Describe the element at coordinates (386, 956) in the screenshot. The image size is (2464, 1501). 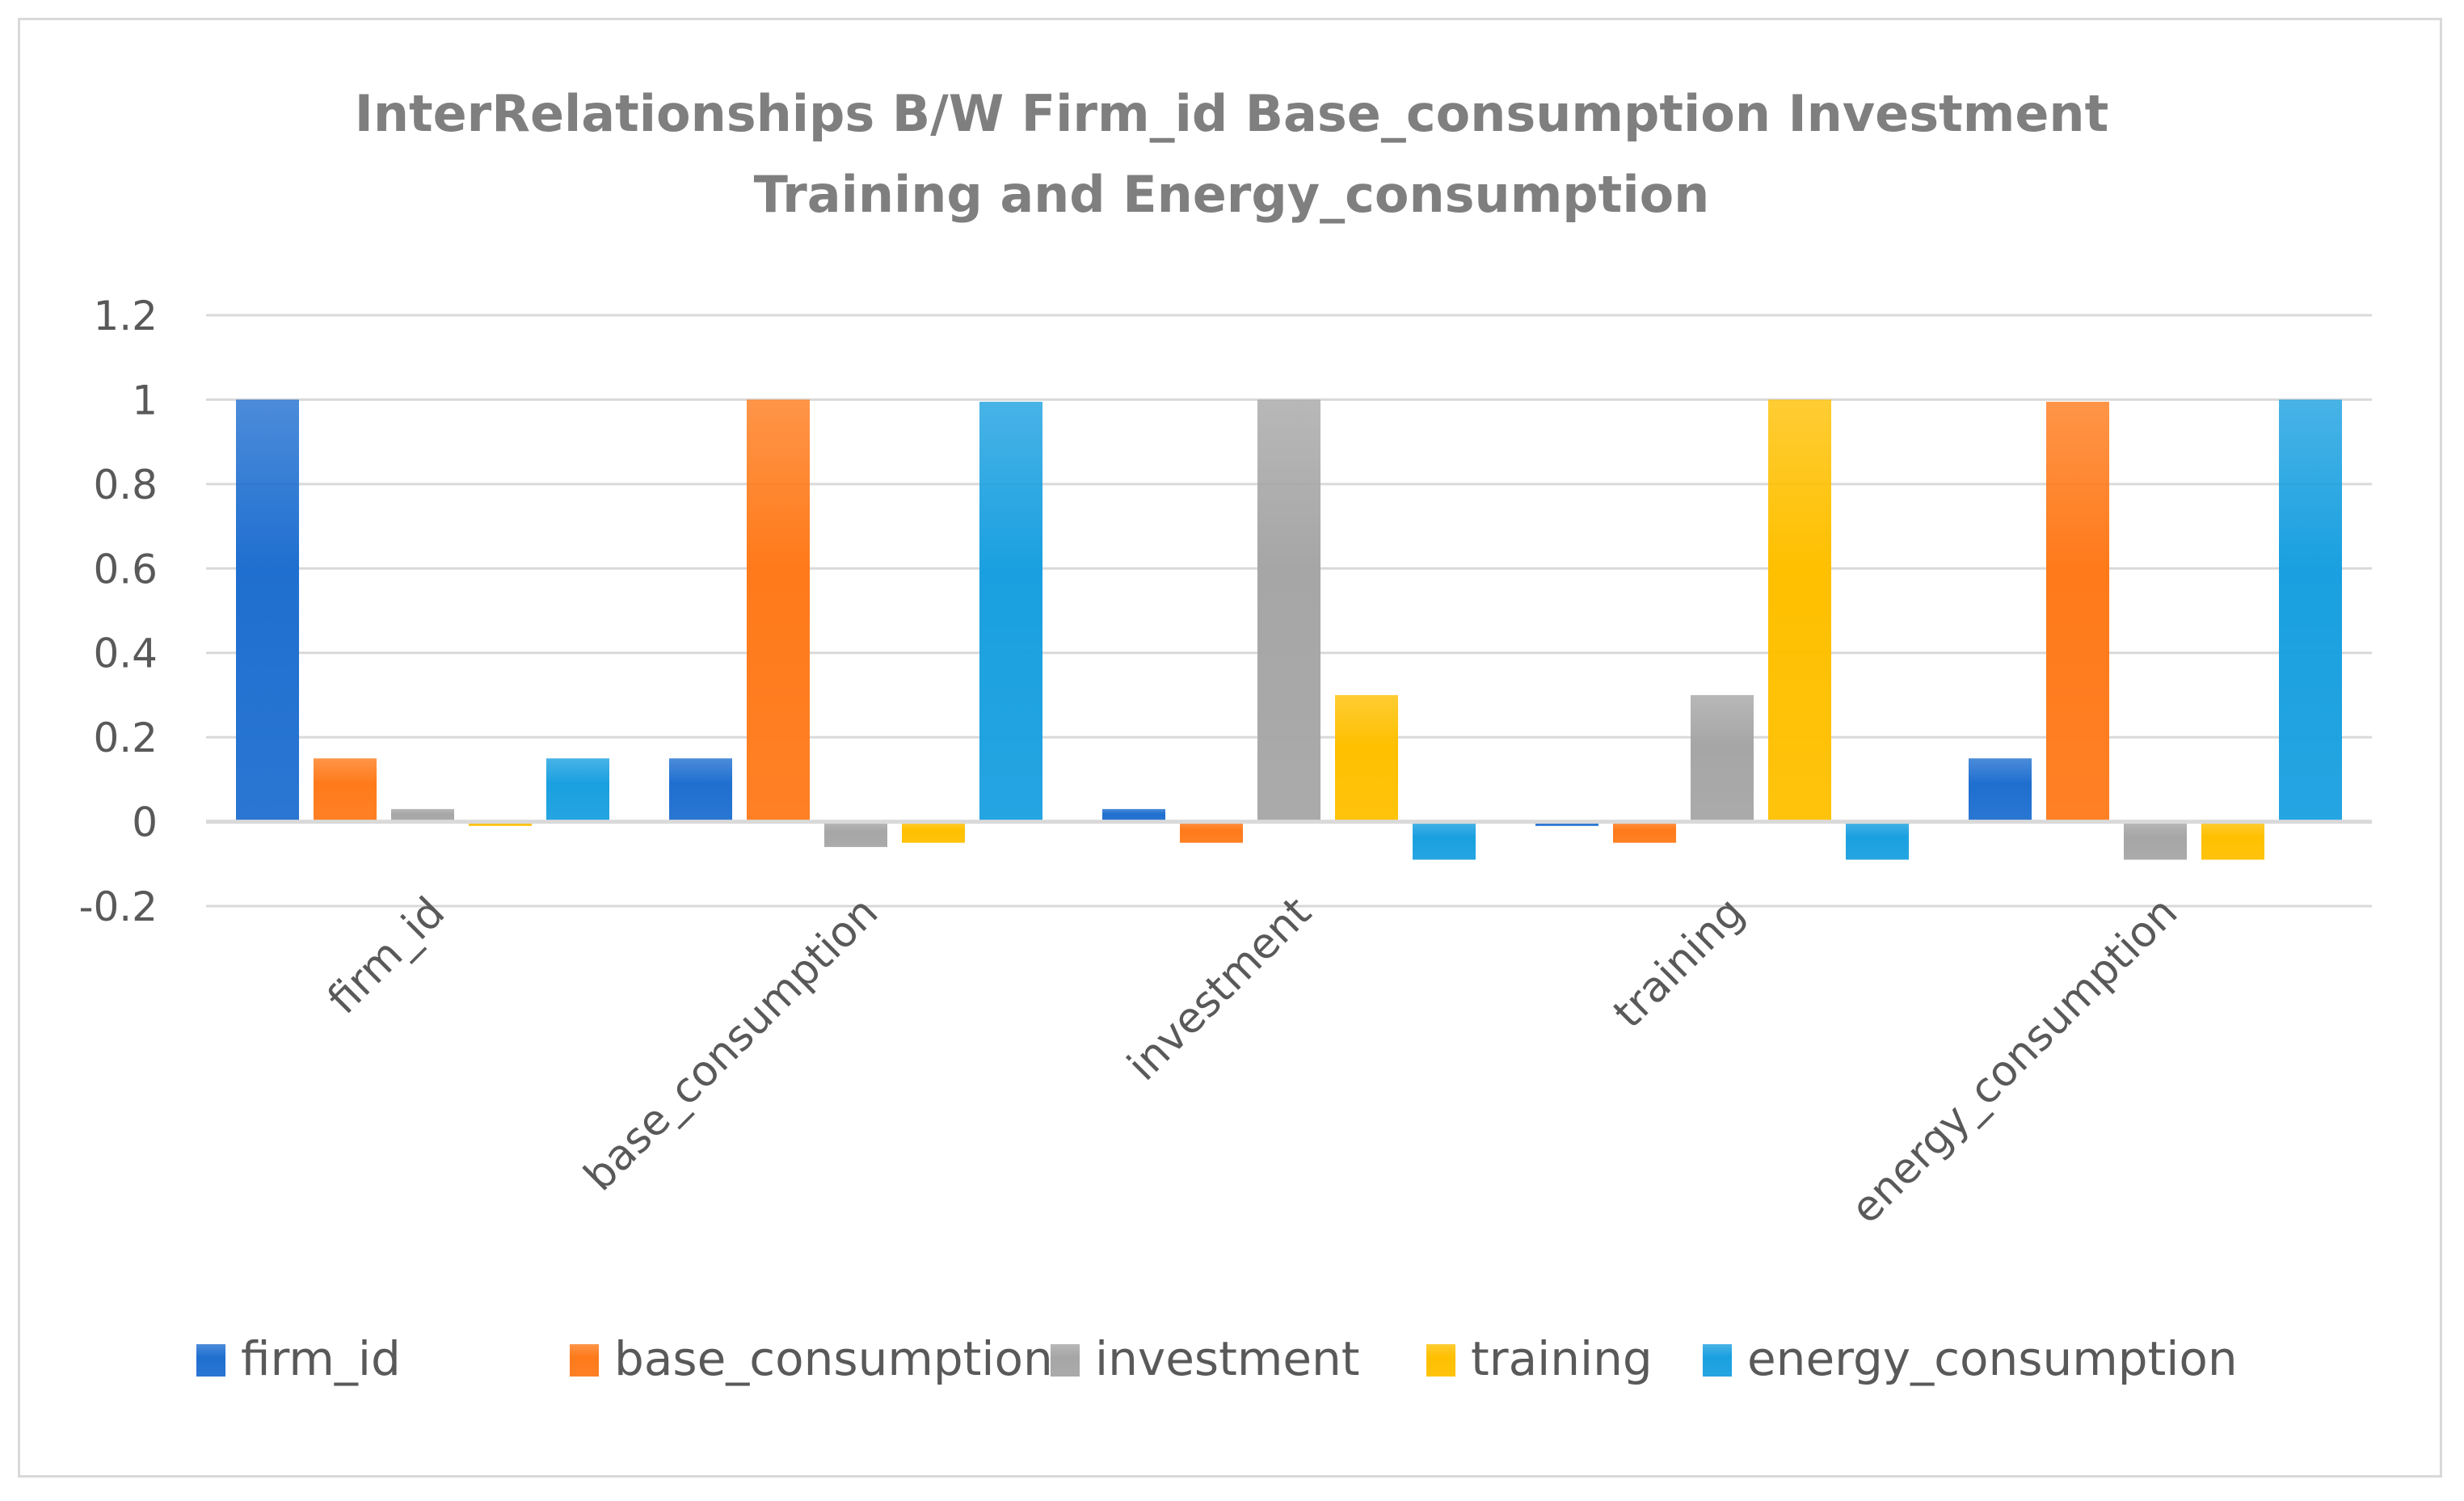
I see `x-tick-label: firm_id` at that location.